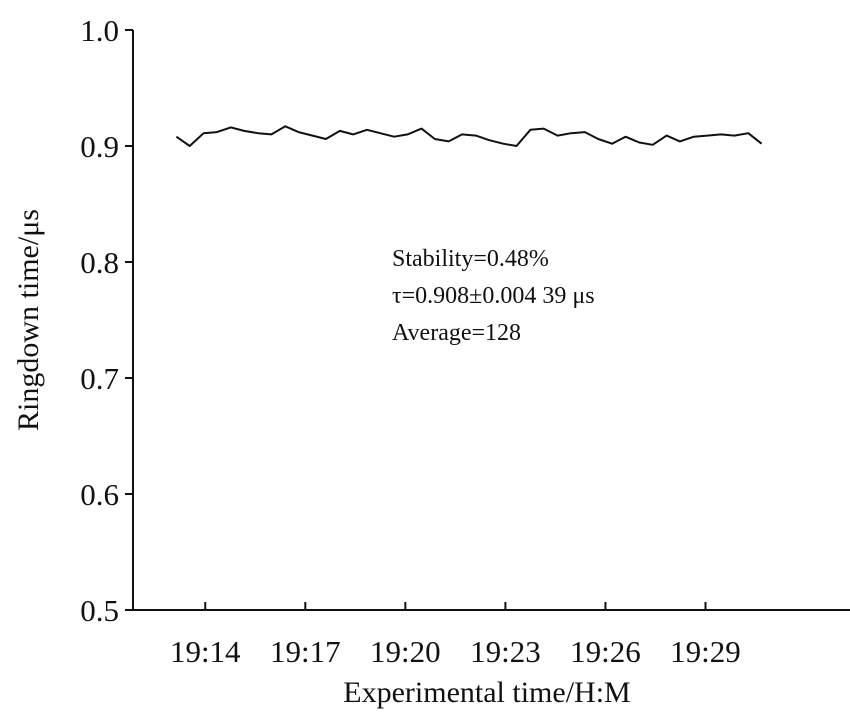 This screenshot has height=717, width=850. I want to click on y-tick-label: 0.5, so click(99, 610).